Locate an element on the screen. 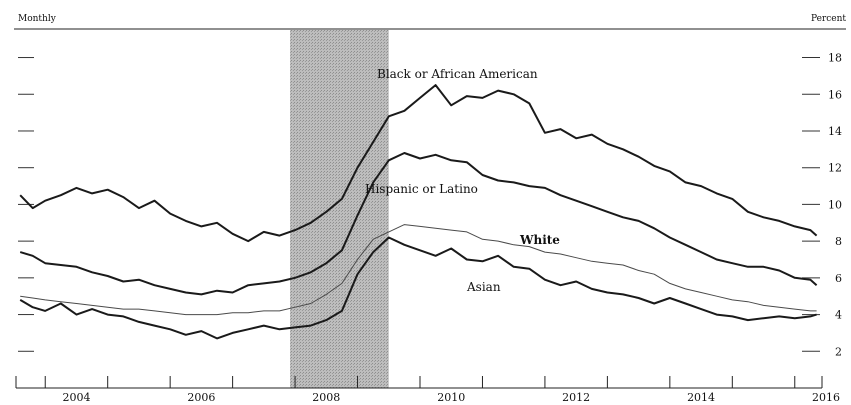  recession-band is located at coordinates (339, 209).